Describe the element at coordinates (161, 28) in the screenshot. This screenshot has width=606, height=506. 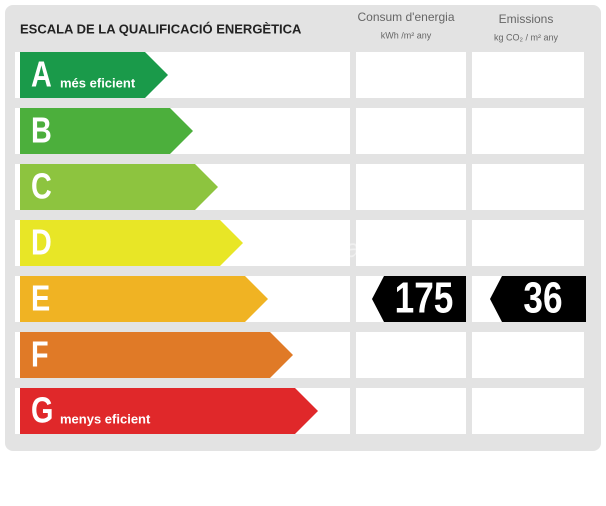
I see `title: ESCALA DE LA QUALIFICACIÓ ENERGÈTICA` at that location.